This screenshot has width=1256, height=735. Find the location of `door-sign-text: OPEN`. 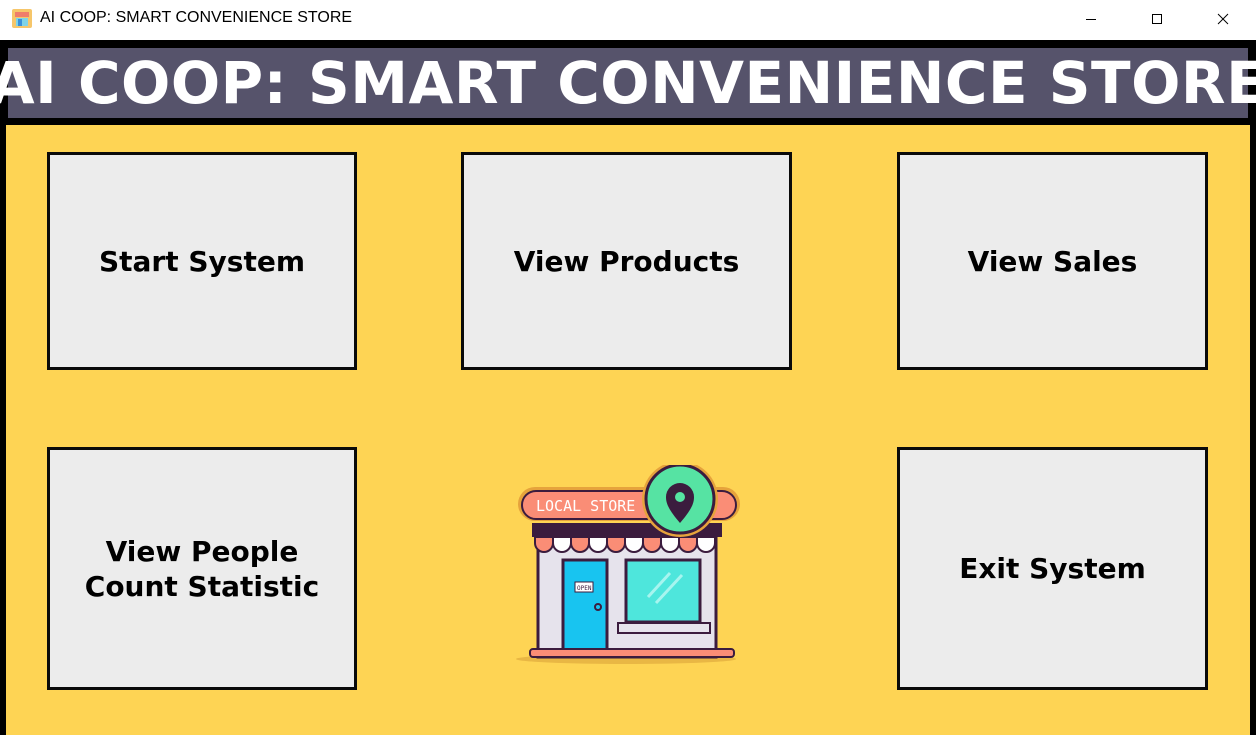

door-sign-text: OPEN is located at coordinates (584, 588).